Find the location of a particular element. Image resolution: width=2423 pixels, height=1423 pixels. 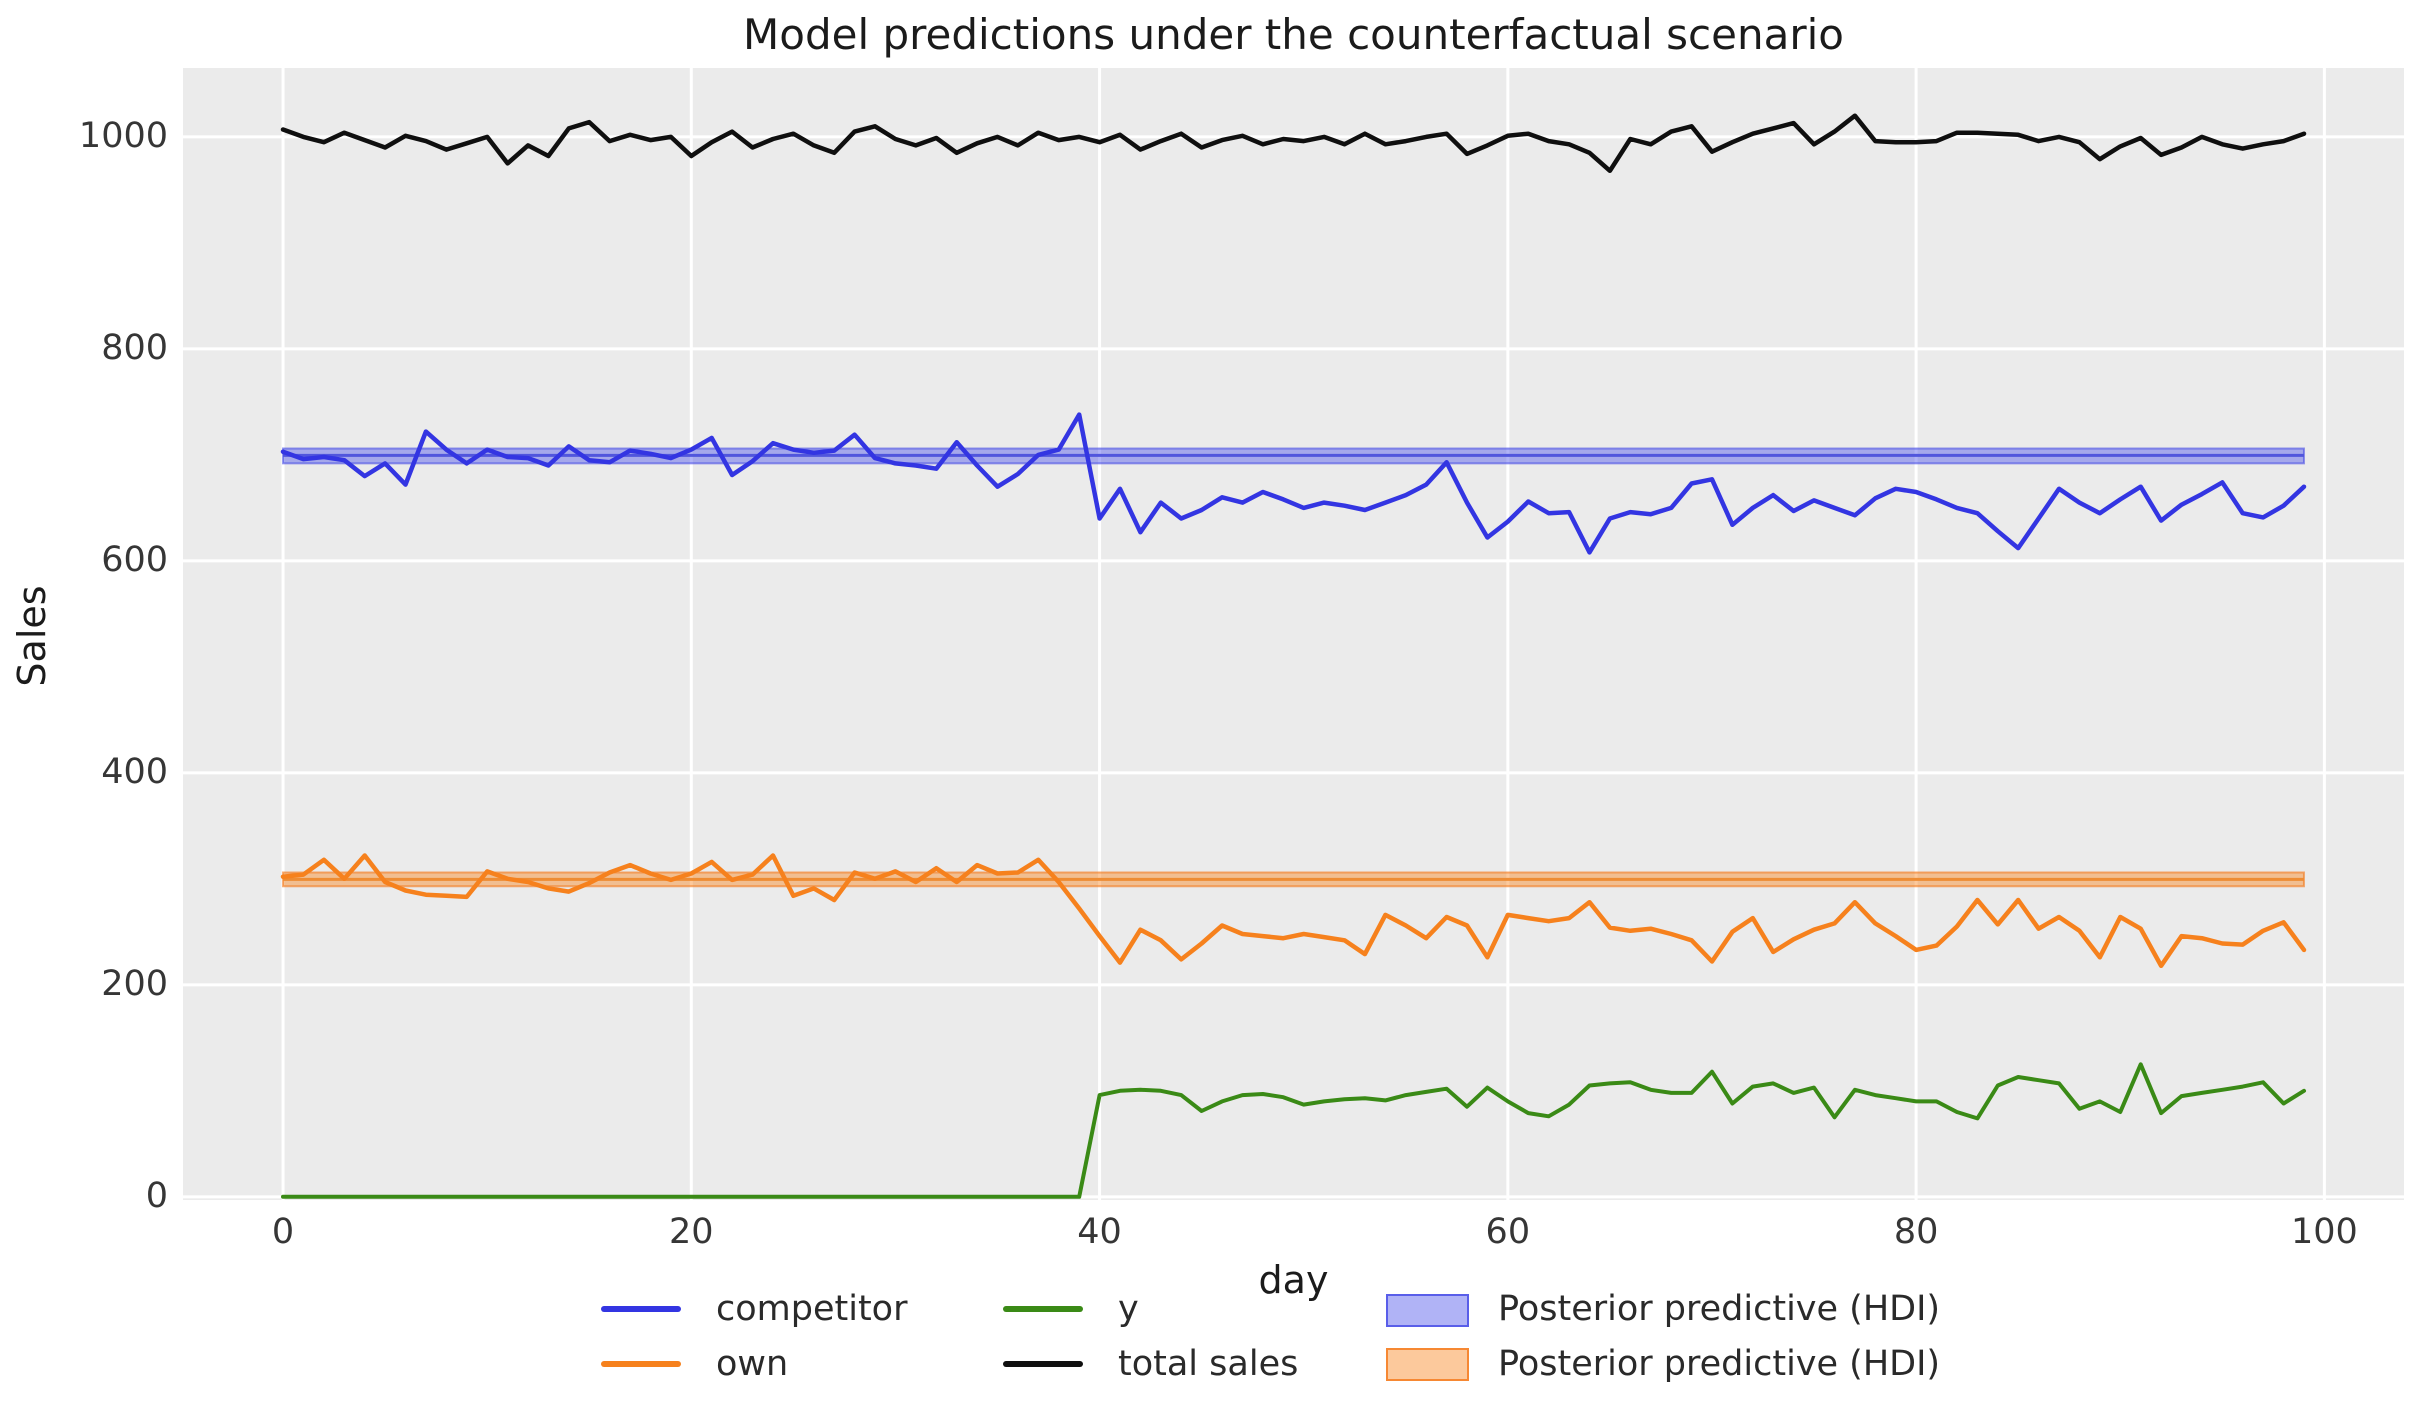

y-tick-label: 800 is located at coordinates (134, 347).